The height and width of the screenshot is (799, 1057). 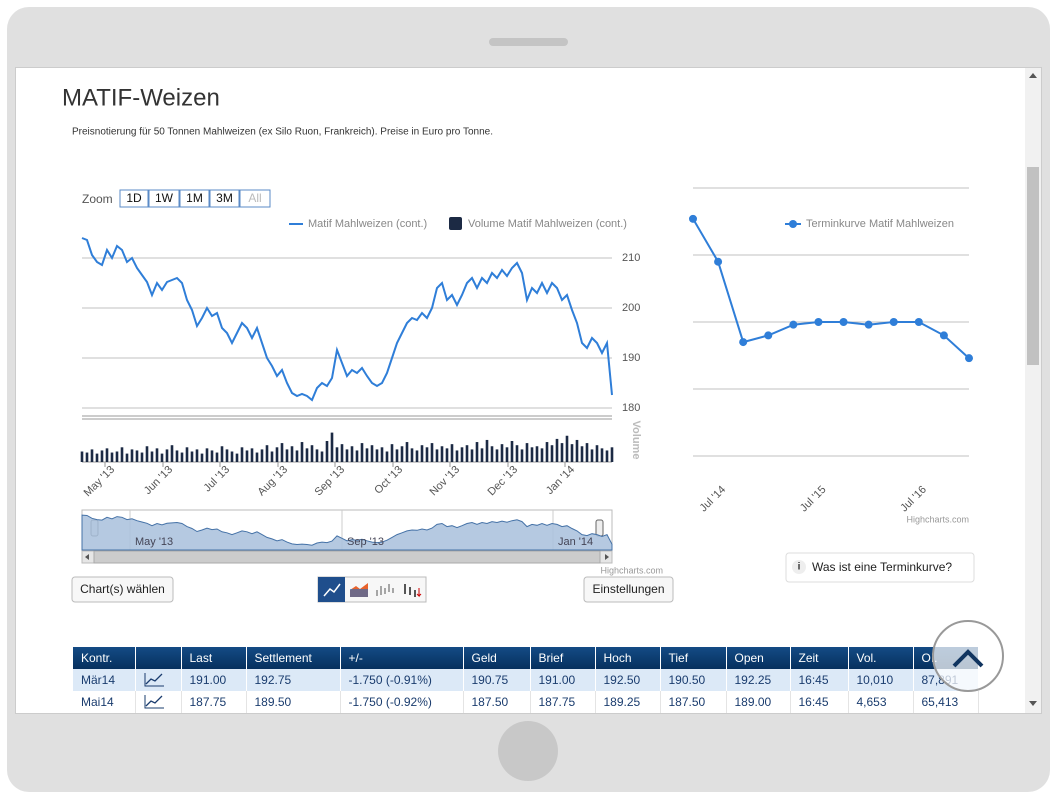 I want to click on column-header: Kontr., so click(x=104, y=658).